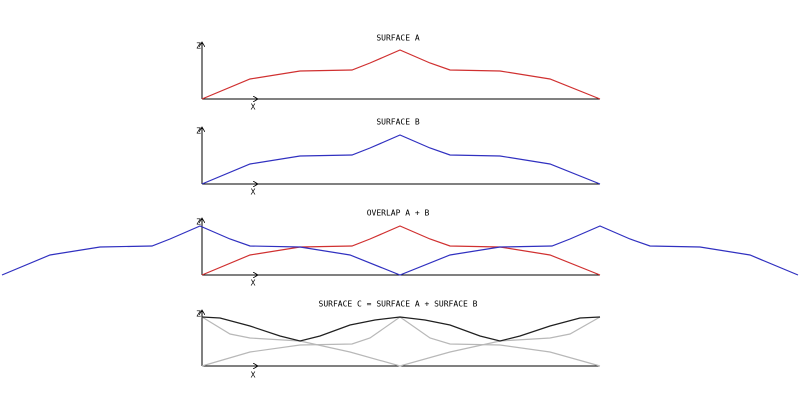  Describe the element at coordinates (398, 213) in the screenshot. I see `panel-title: OVERLAP A + B` at that location.